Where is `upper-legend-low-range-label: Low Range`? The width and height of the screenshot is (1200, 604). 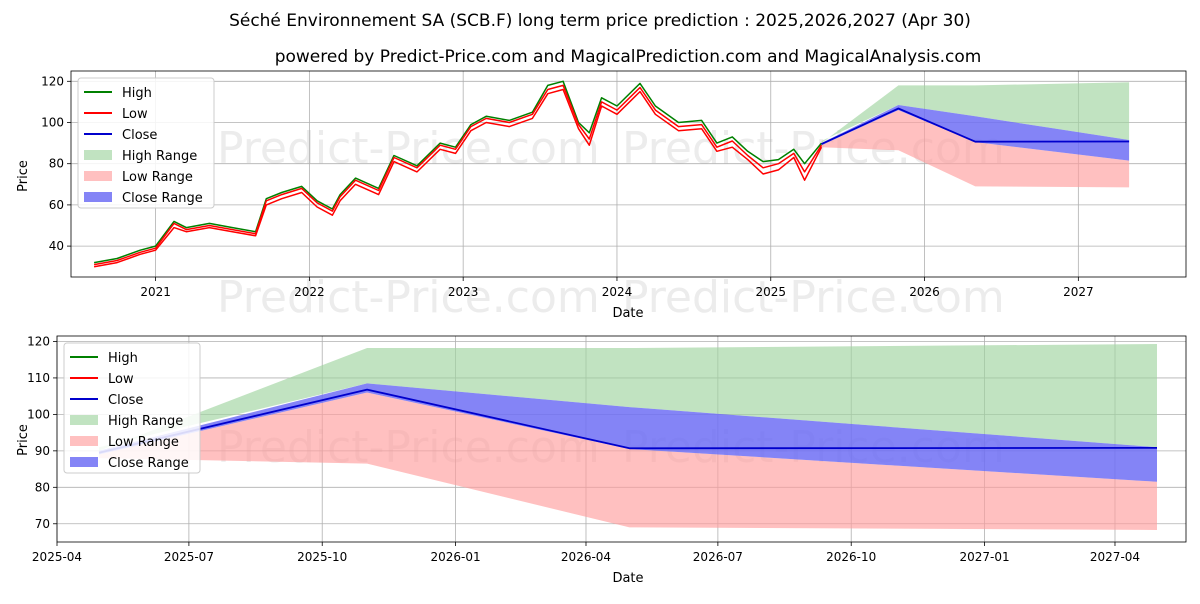
upper-legend-low-range-label: Low Range is located at coordinates (157, 177).